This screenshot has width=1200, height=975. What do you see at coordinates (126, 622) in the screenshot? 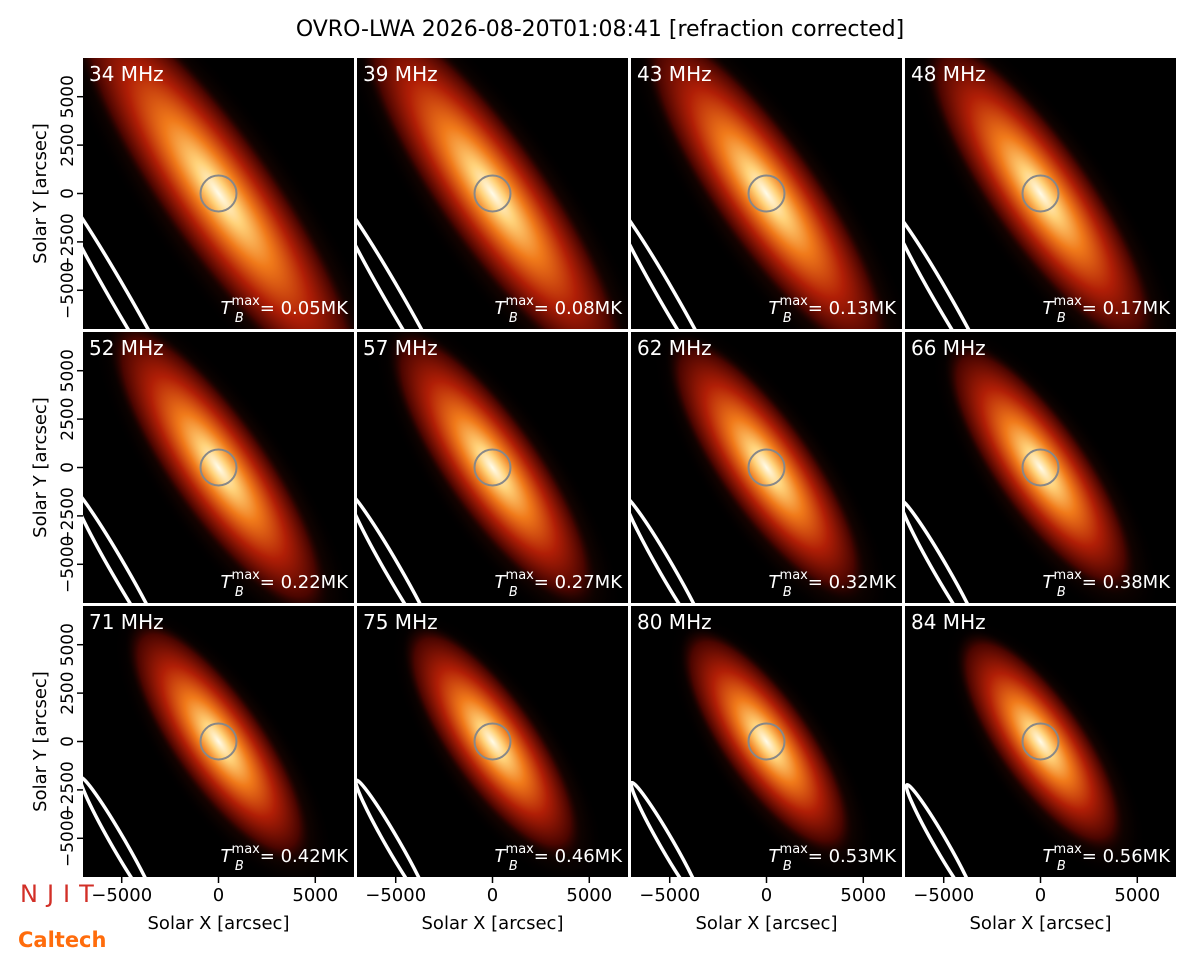
I see `frequency-label: 71 MHz` at bounding box center [126, 622].